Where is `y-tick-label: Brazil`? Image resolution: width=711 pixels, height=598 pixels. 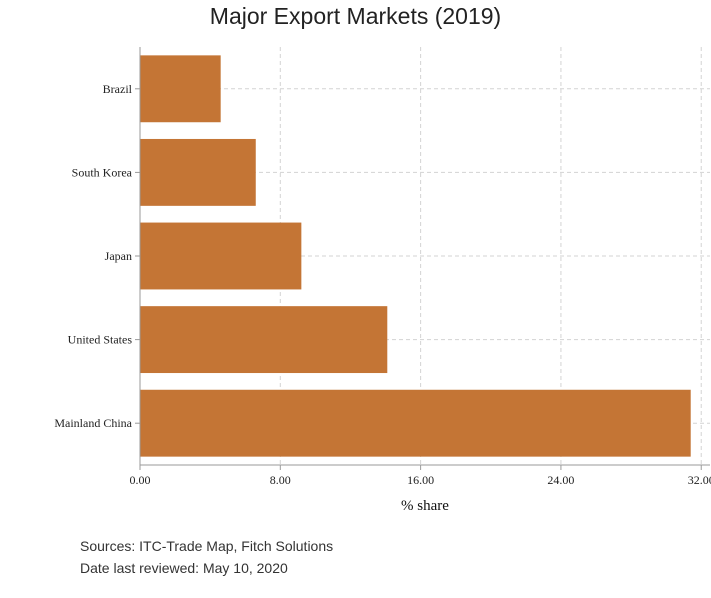 y-tick-label: Brazil is located at coordinates (118, 89).